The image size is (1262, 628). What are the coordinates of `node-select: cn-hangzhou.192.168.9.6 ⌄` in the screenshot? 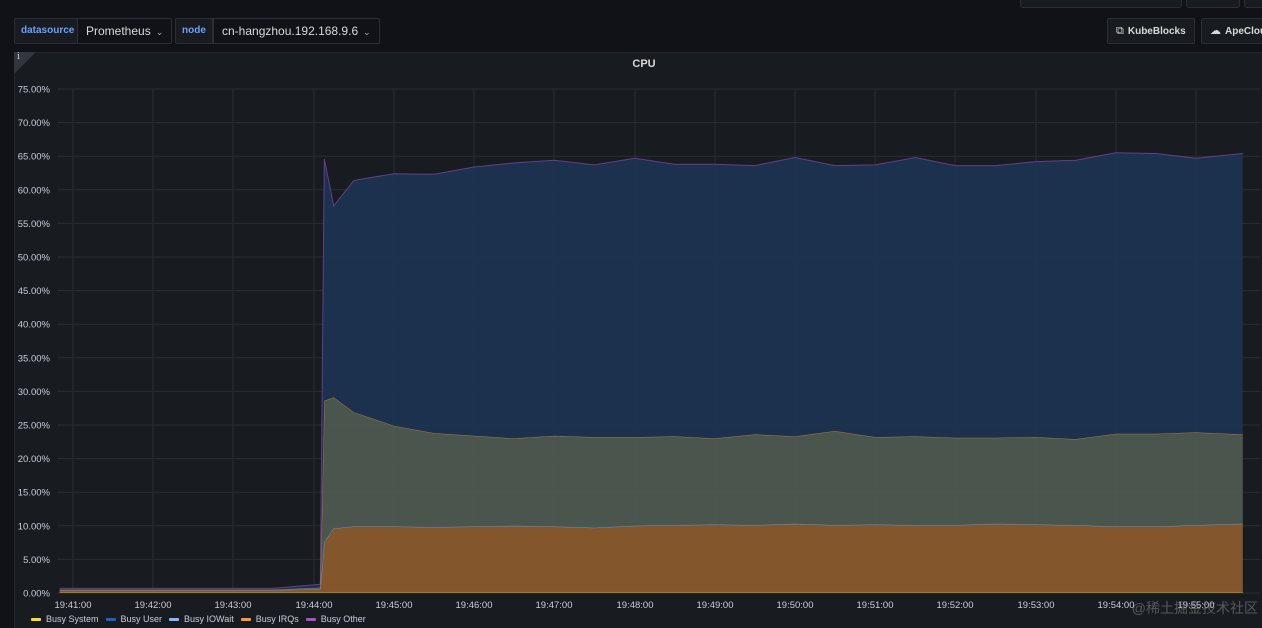 It's located at (296, 31).